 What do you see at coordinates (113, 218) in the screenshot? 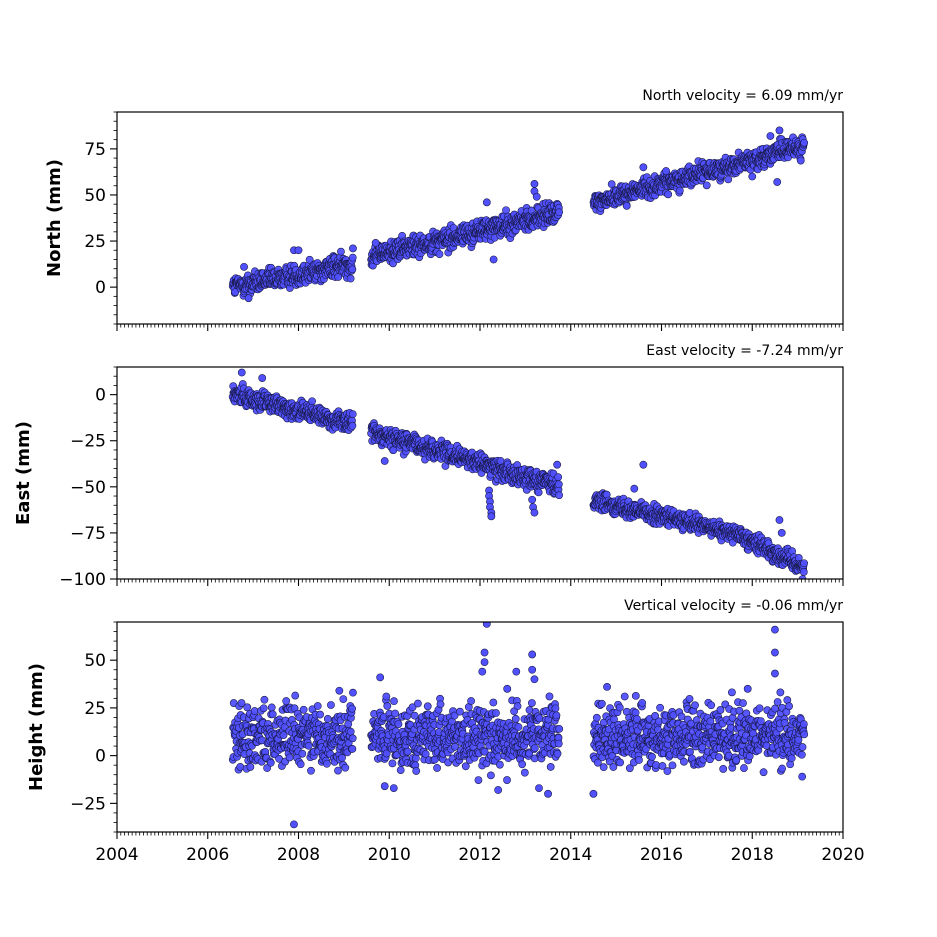
I see `y-ticks-north` at bounding box center [113, 218].